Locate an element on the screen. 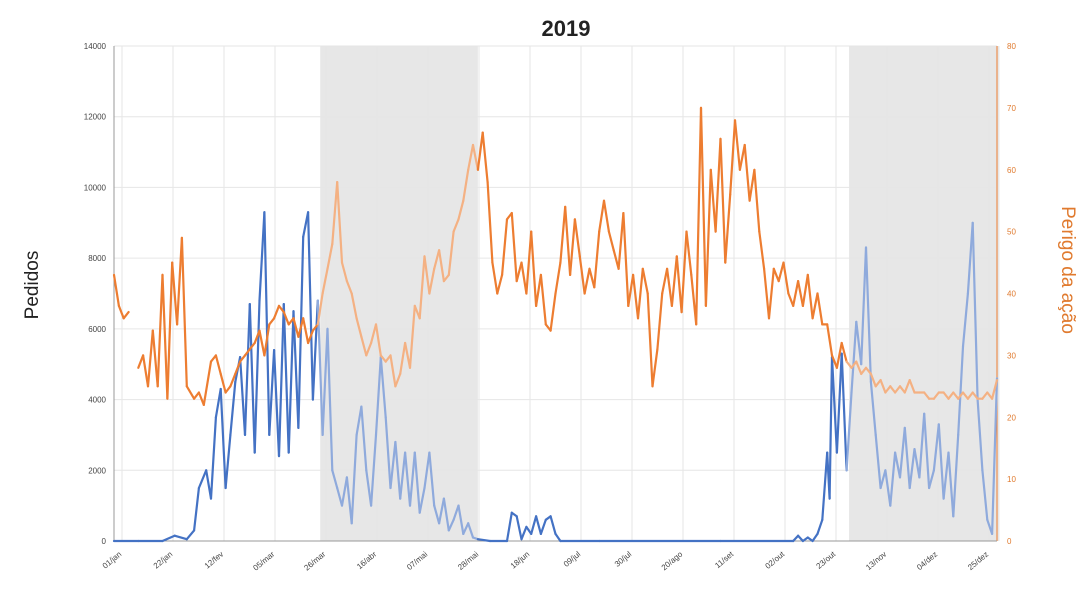  x-tick-label: 07/mai is located at coordinates (417, 560).